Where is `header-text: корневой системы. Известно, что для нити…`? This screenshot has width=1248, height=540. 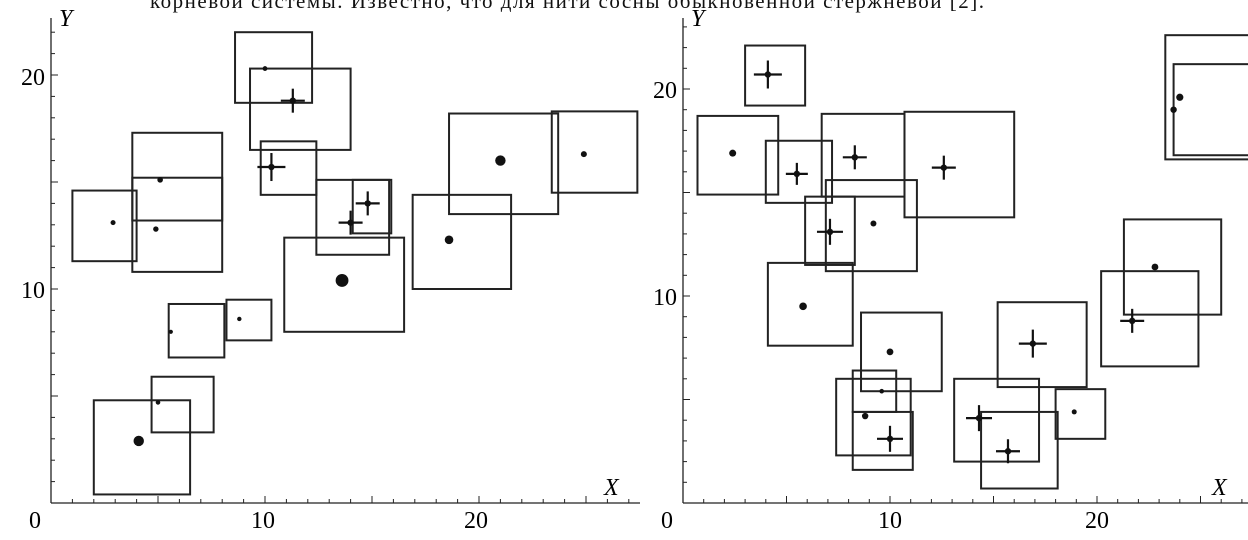
header-text: корневой системы. Известно, что для нити… is located at coordinates (568, 6).